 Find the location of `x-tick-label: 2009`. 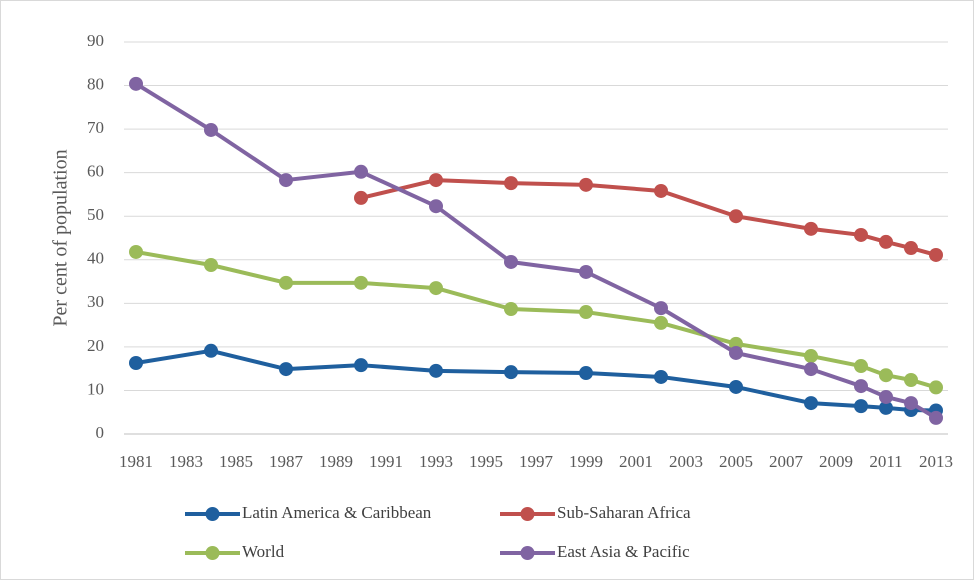

x-tick-label: 2009 is located at coordinates (836, 461).